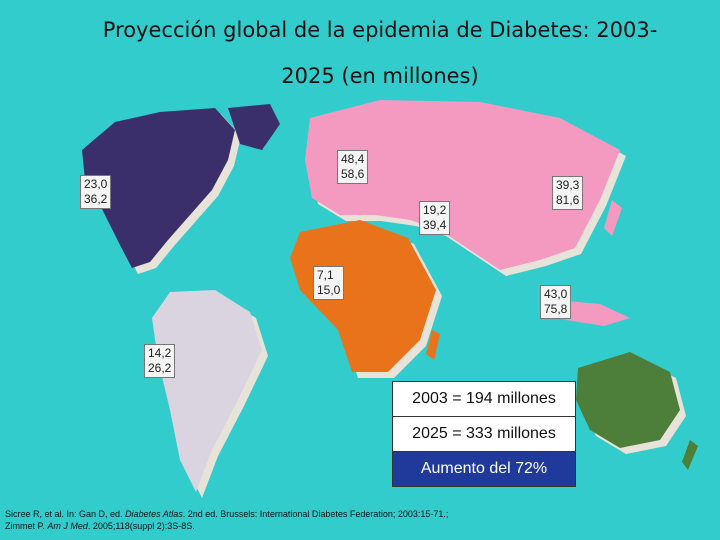 The width and height of the screenshot is (720, 540). What do you see at coordinates (325, 275) in the screenshot?
I see `africa-2003: 7,1` at bounding box center [325, 275].